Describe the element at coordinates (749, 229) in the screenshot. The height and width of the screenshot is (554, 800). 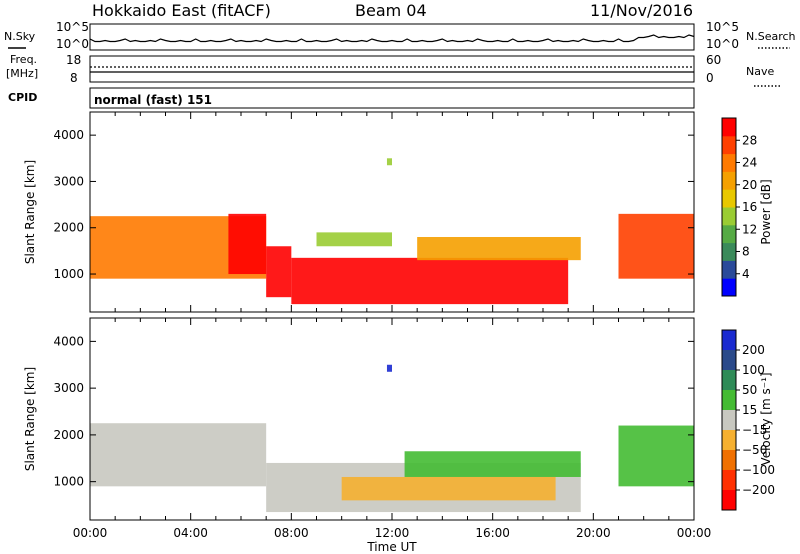
I see `colorbar-tick-label: 12` at that location.